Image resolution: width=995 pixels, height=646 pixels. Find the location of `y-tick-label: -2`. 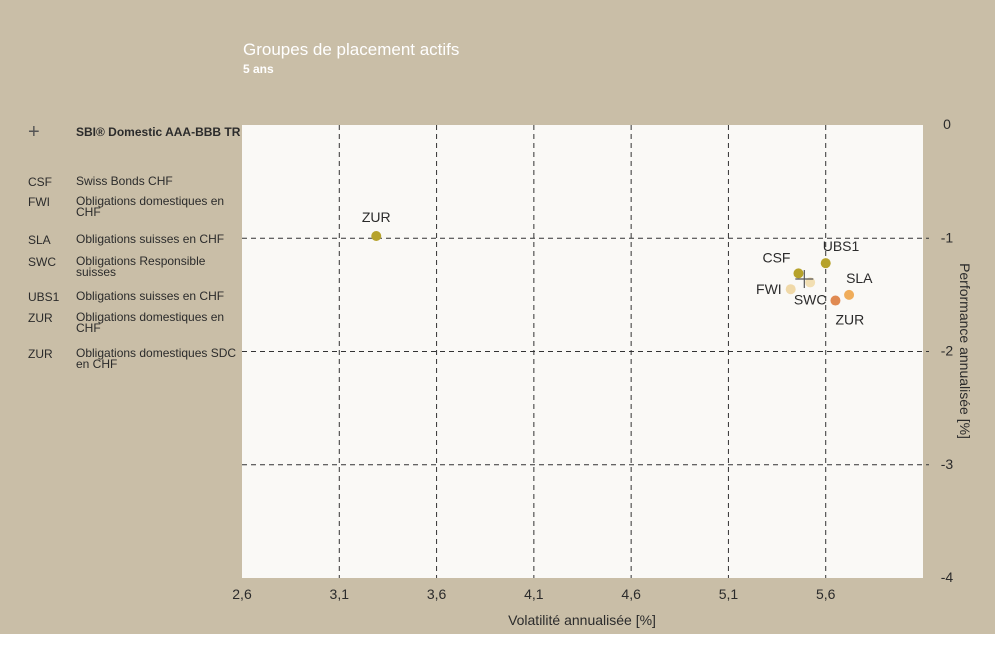

y-tick-label: -2 is located at coordinates (947, 351).